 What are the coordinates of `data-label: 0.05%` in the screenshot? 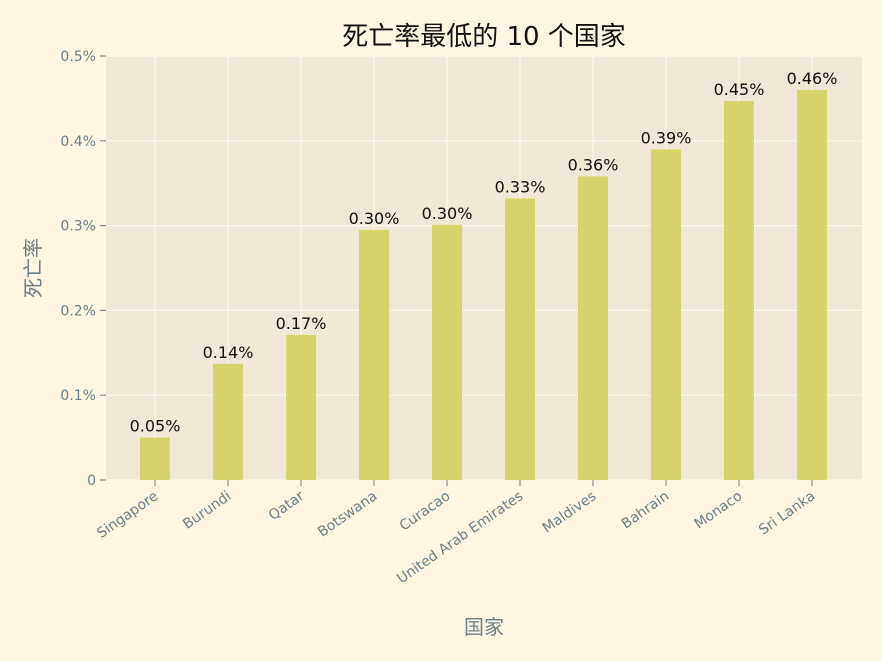 It's located at (155, 426).